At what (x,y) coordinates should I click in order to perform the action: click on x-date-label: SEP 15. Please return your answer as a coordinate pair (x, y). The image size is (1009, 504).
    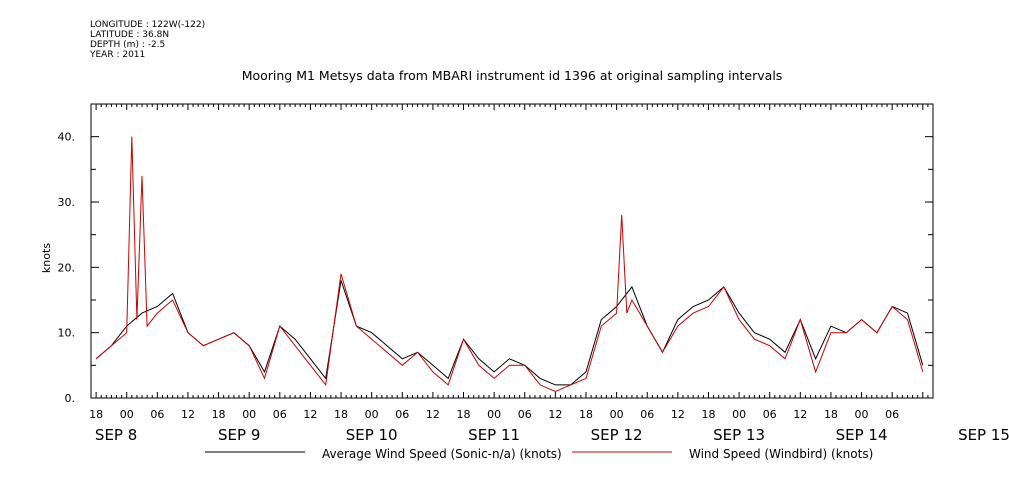
    Looking at the image, I should click on (983, 435).